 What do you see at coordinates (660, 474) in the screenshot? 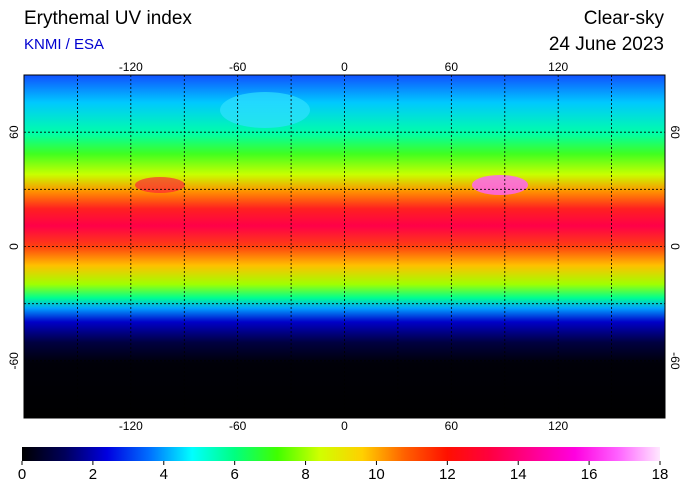
I see `colorbar-label: 18` at bounding box center [660, 474].